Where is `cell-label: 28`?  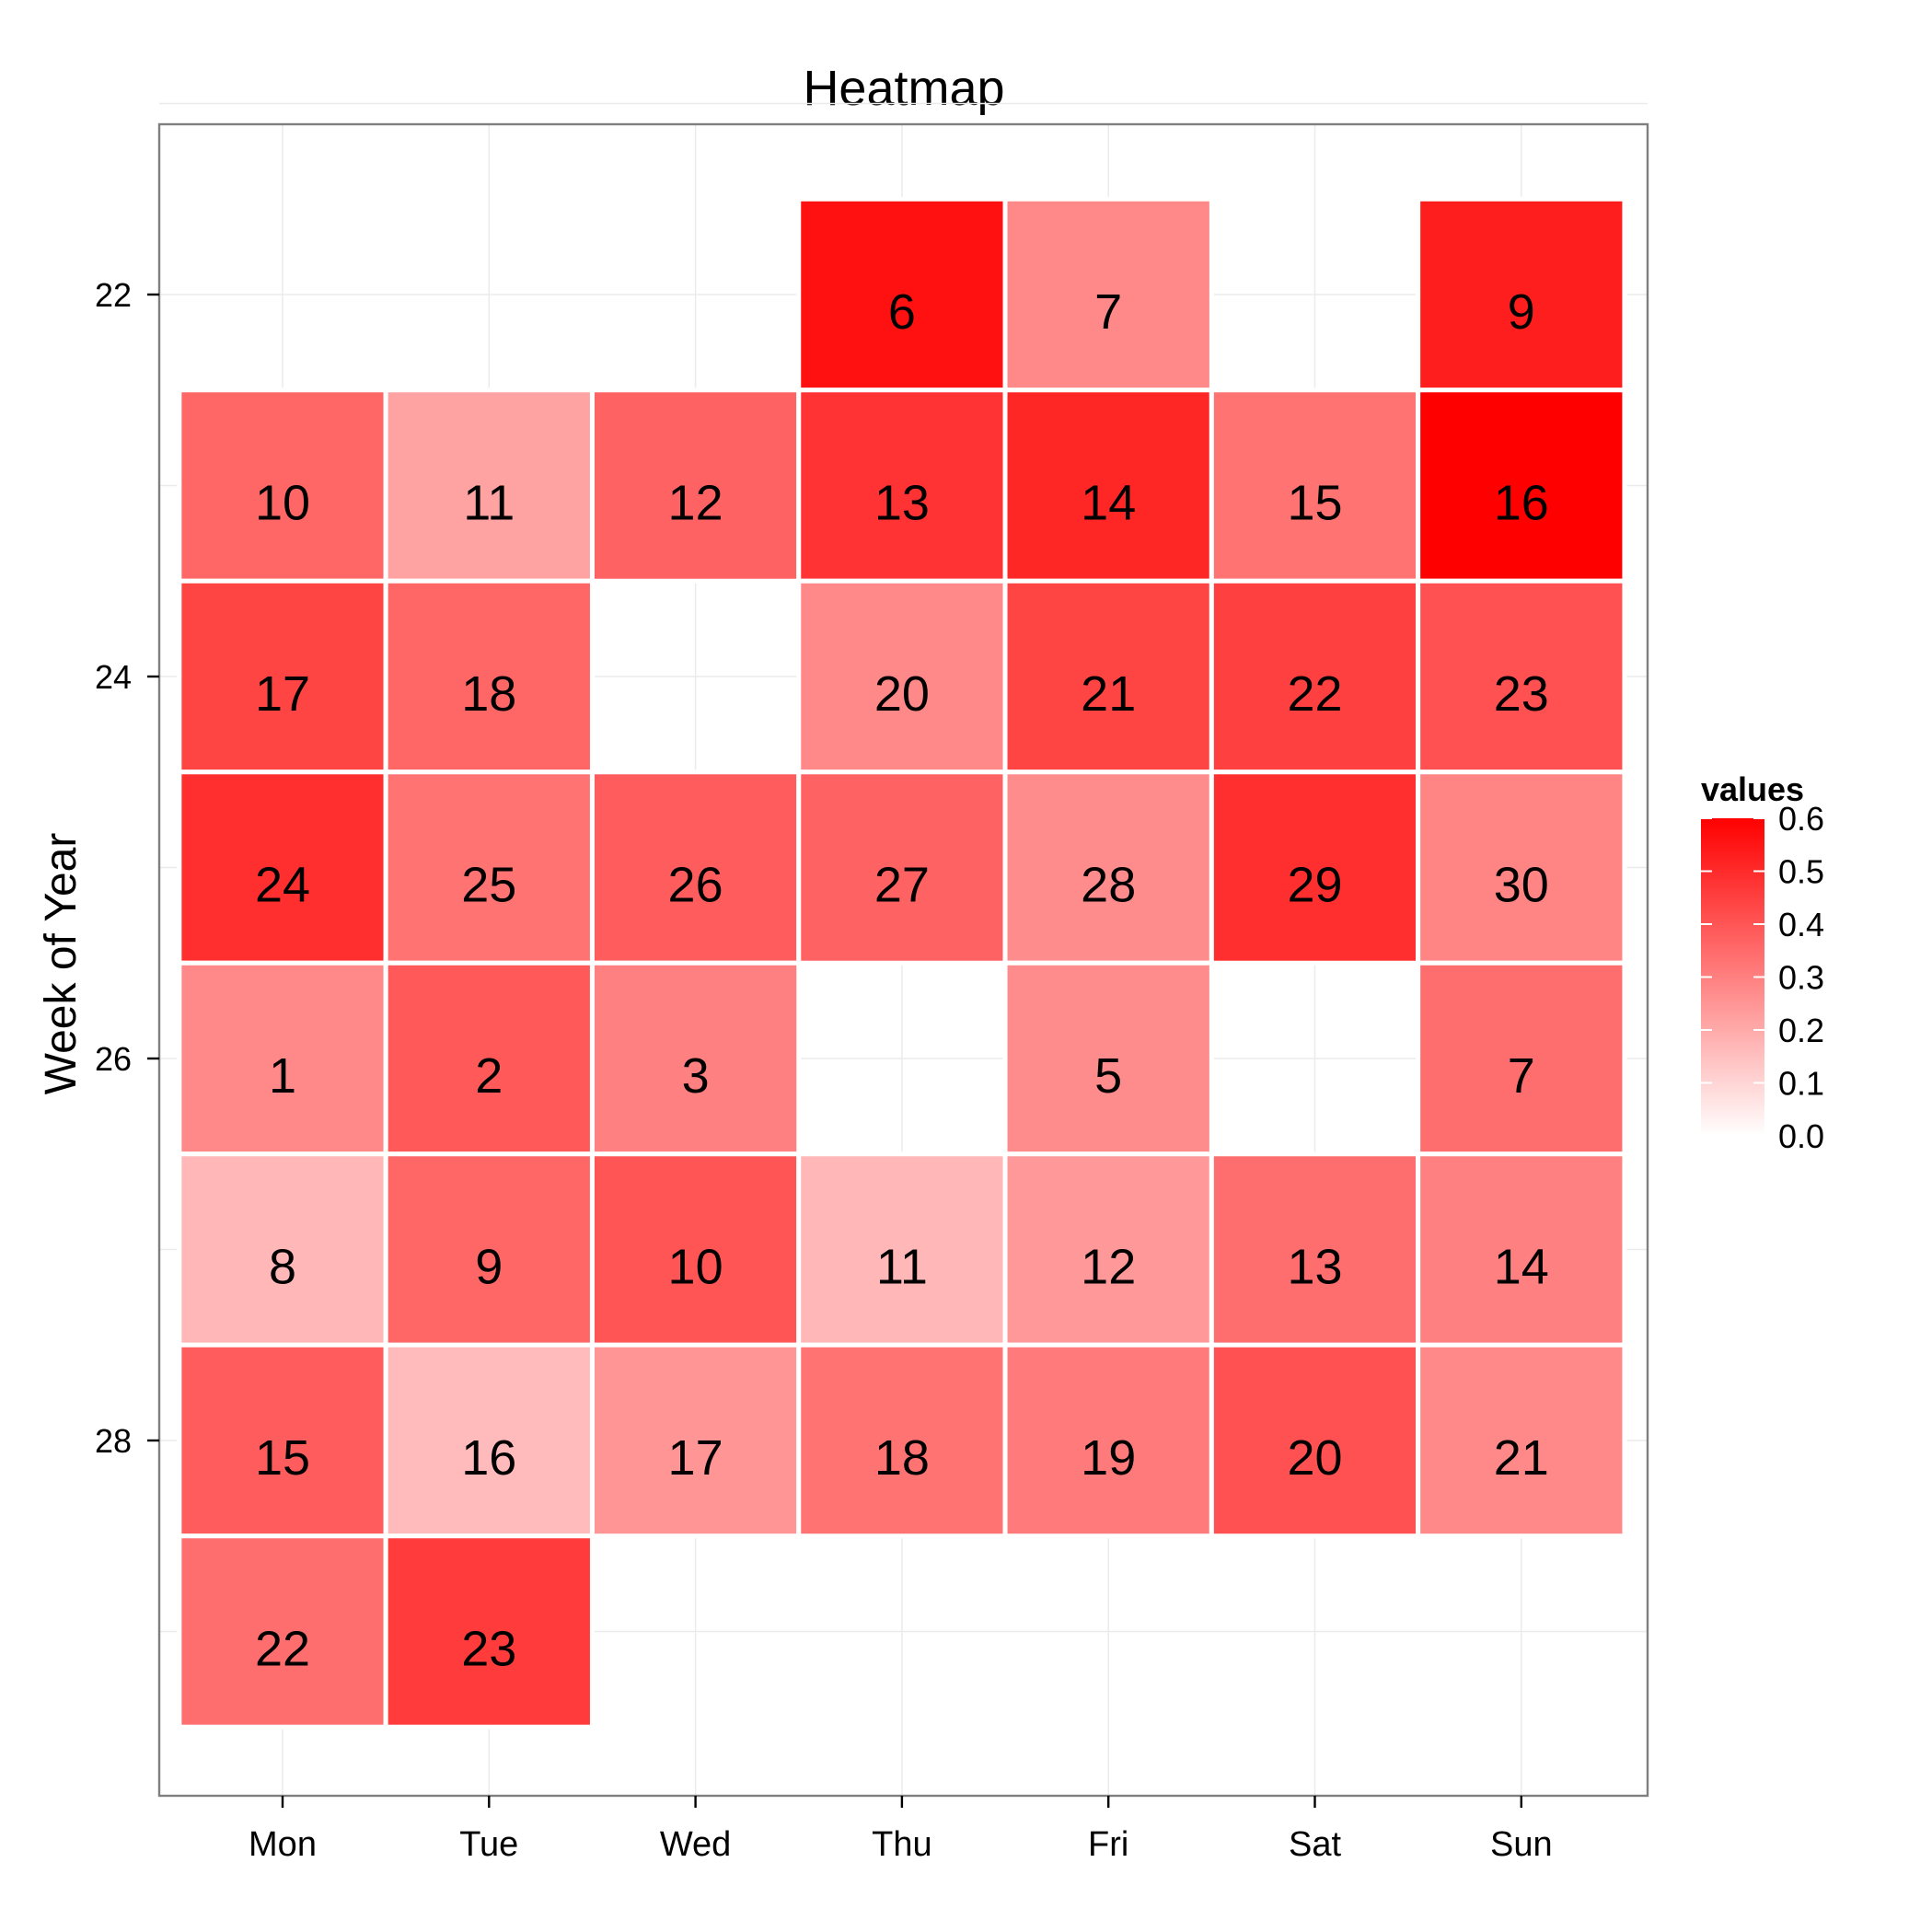 cell-label: 28 is located at coordinates (1109, 886).